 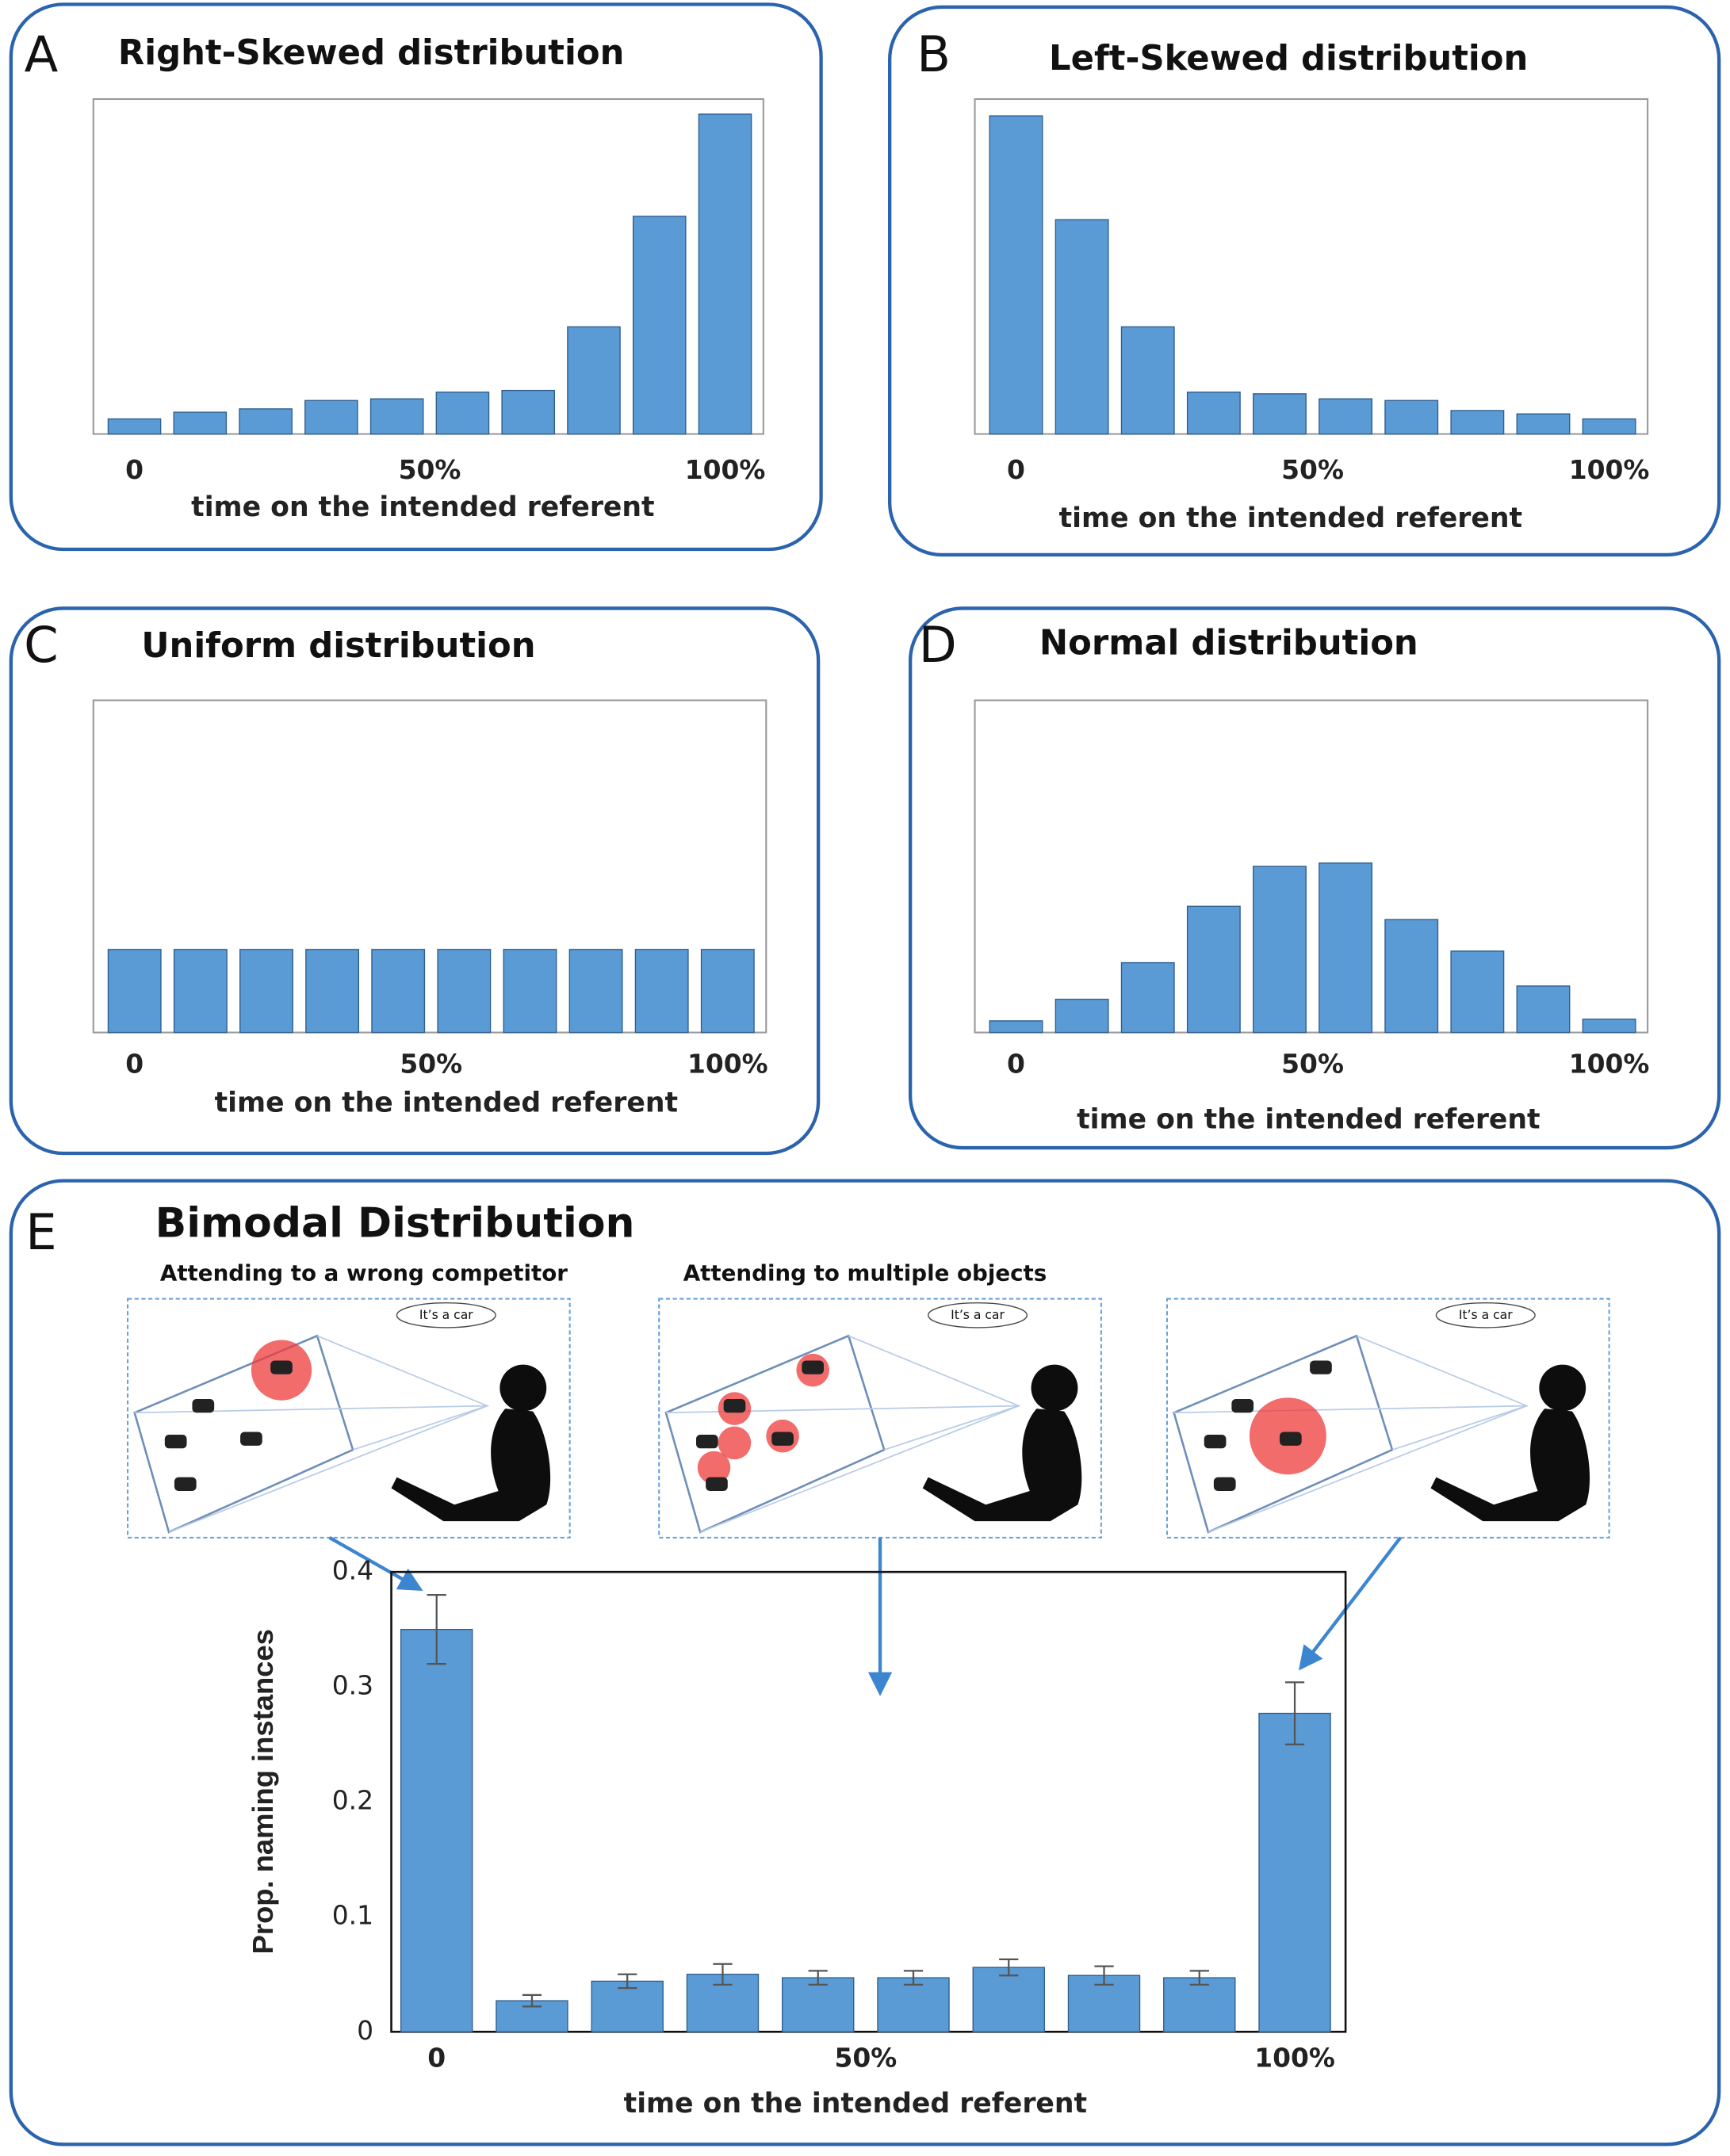 What do you see at coordinates (365, 2030) in the screenshot?
I see `y-tick-label: 0` at bounding box center [365, 2030].